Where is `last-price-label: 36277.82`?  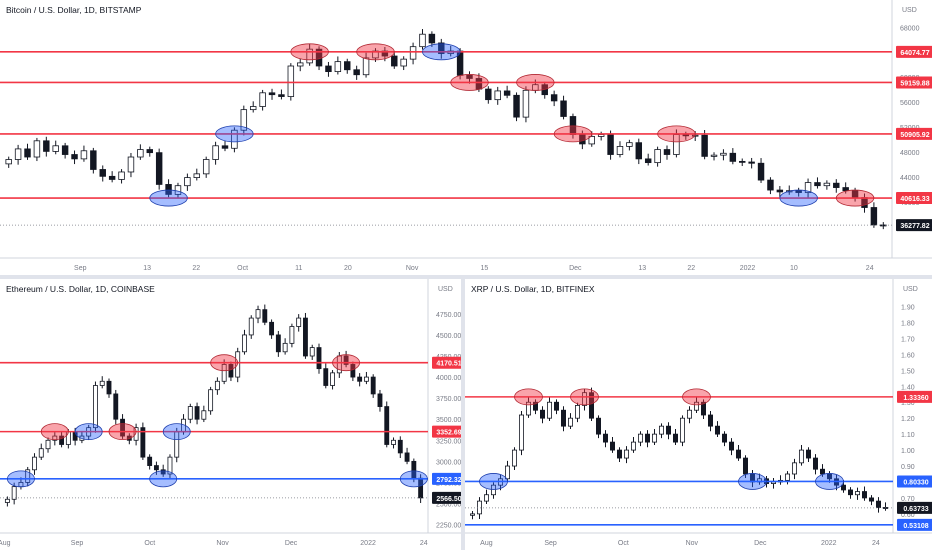 last-price-label: 36277.82 is located at coordinates (914, 226).